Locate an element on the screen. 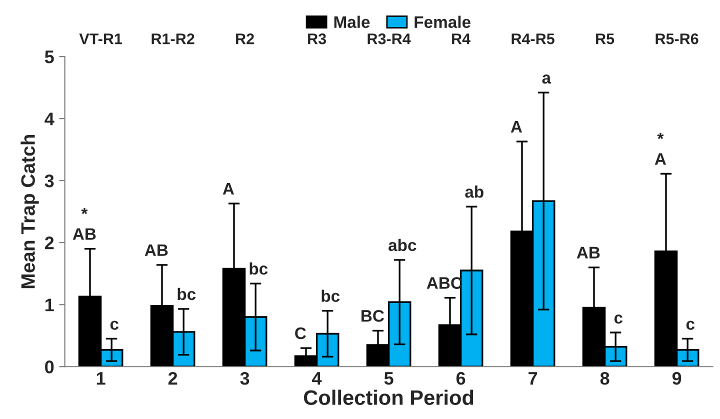 This screenshot has height=419, width=720. x-axis-title: Collection Period is located at coordinates (389, 398).